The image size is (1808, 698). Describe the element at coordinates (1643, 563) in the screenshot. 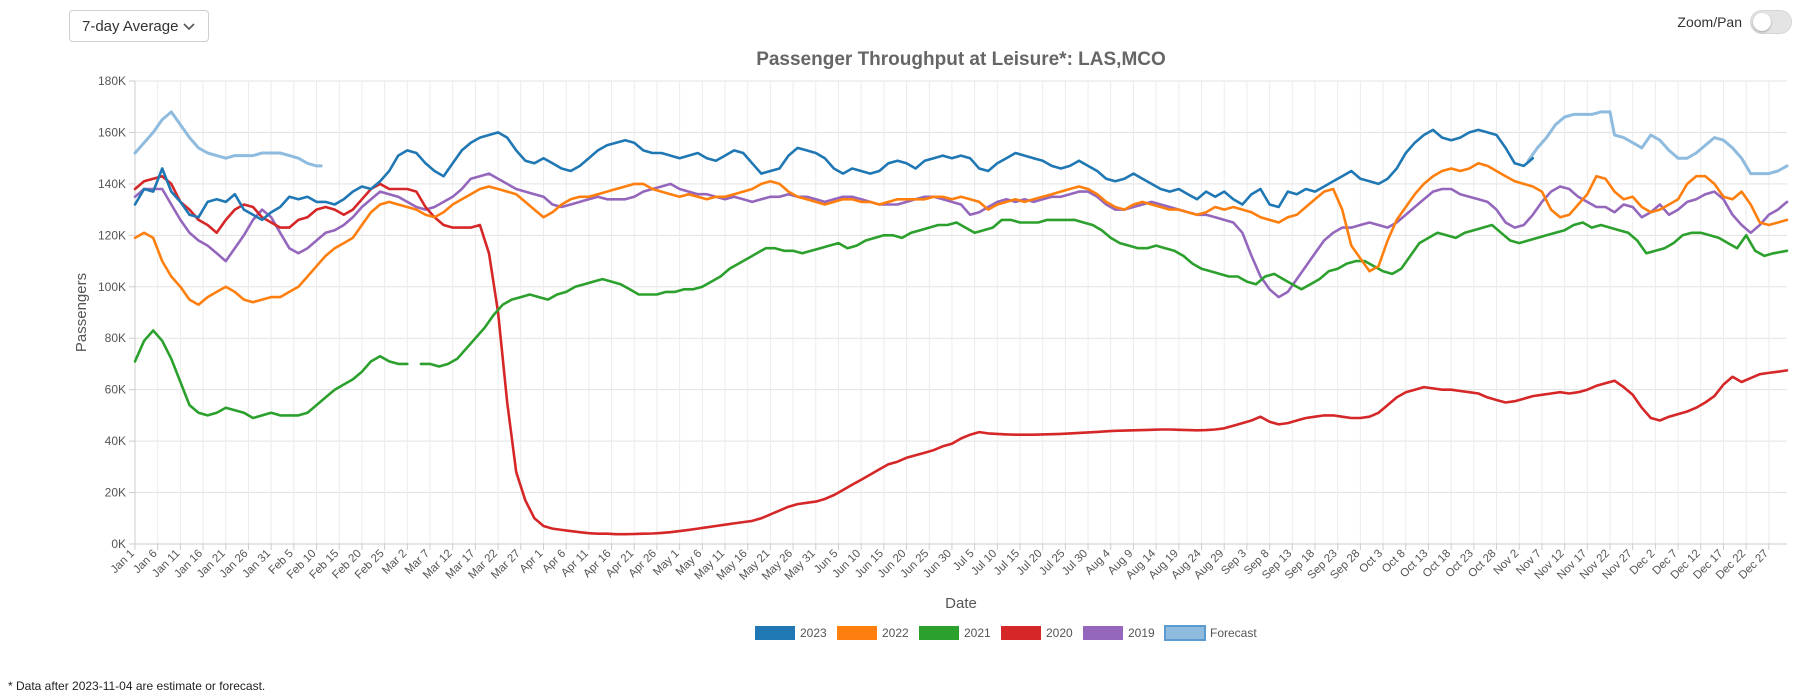

I see `x-tick-label: Dec 2` at that location.